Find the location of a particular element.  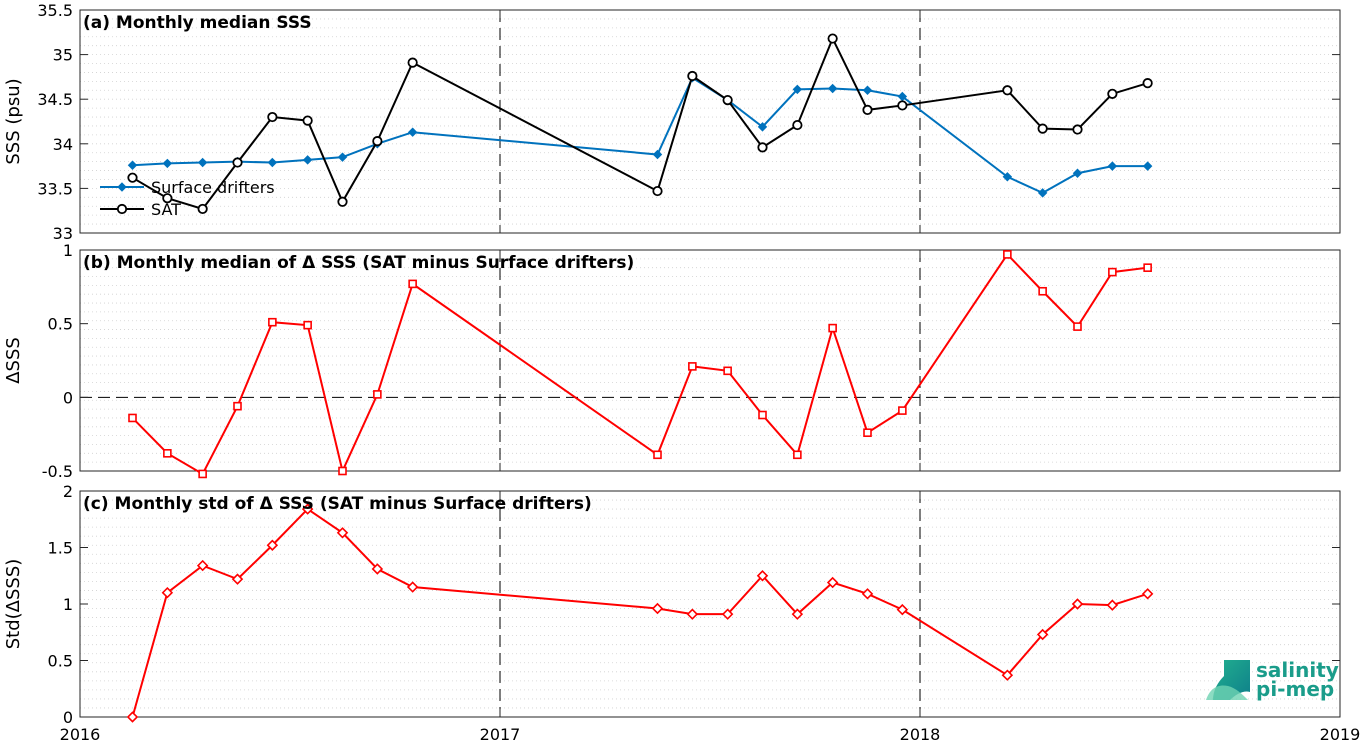

y-axis-label: Std(ΔSSS) is located at coordinates (13, 604).